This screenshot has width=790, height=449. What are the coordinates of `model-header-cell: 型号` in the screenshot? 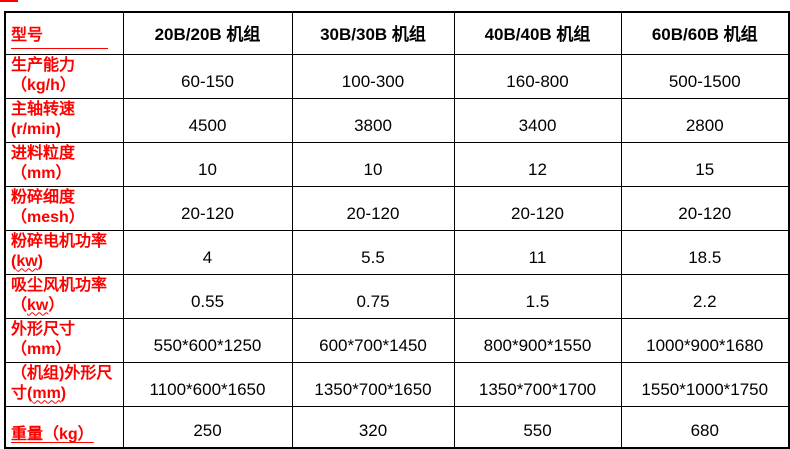 It's located at (64, 33).